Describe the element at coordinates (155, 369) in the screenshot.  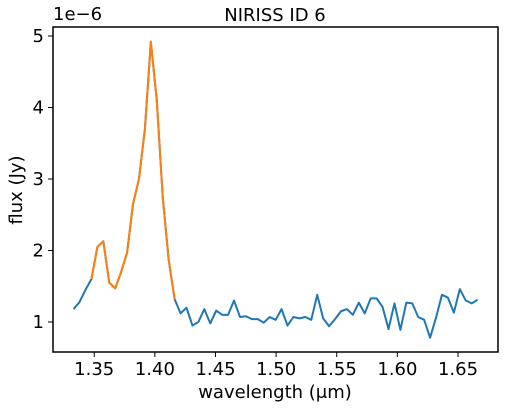
I see `x-tick-label: 1.40` at that location.